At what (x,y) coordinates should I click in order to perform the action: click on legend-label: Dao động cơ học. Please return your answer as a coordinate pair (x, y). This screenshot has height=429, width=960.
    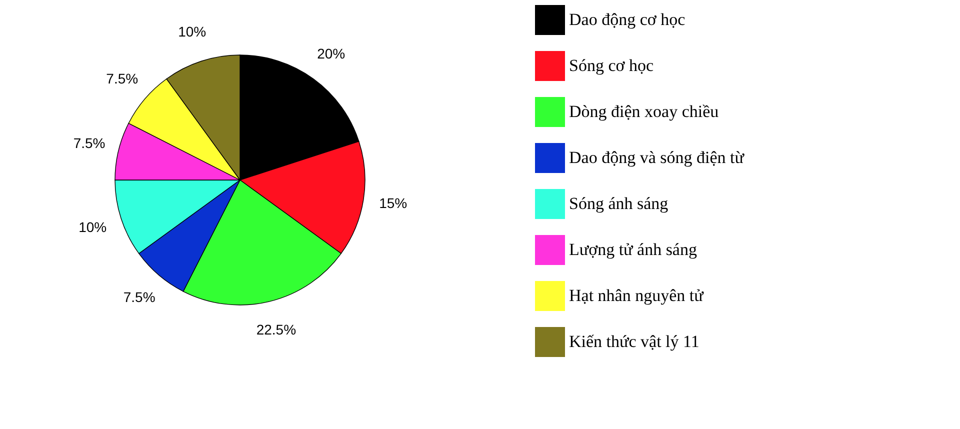
    Looking at the image, I should click on (627, 19).